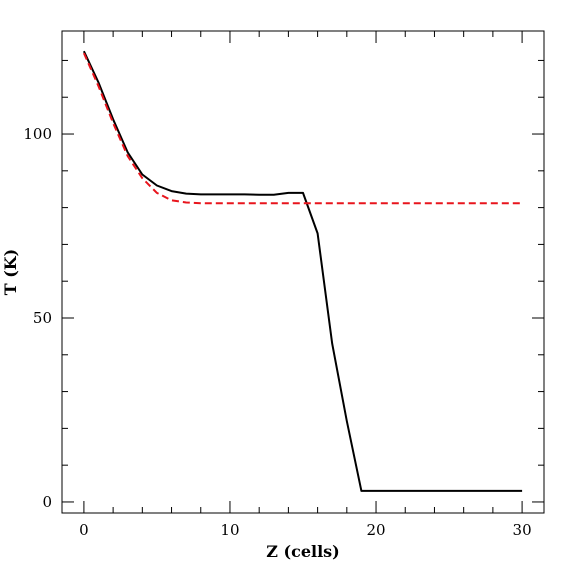  What do you see at coordinates (375, 530) in the screenshot?
I see `x-tick-label: 20` at bounding box center [375, 530].